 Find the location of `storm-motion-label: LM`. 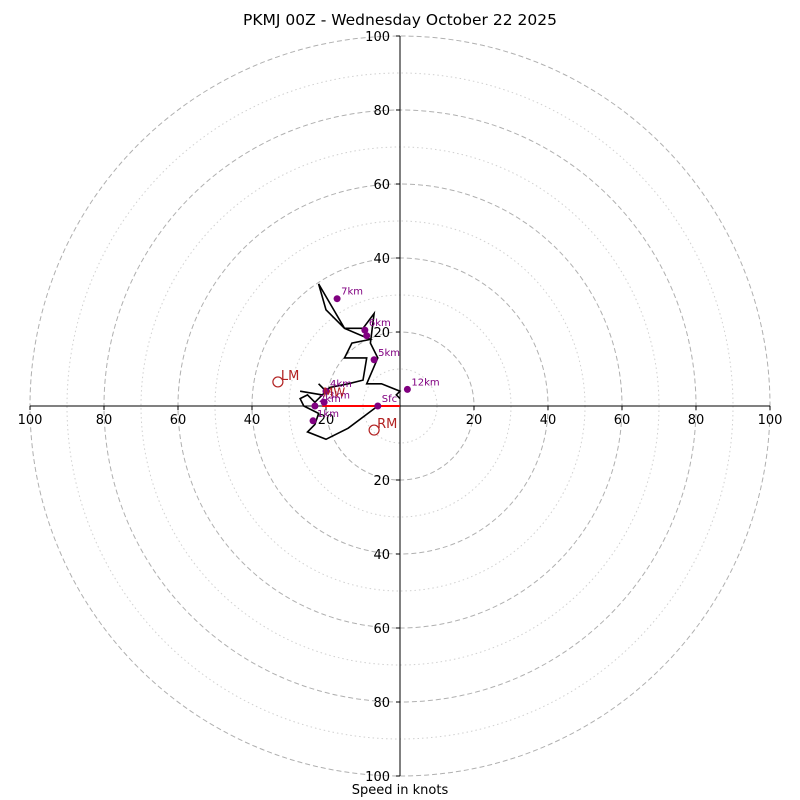

storm-motion-label: LM is located at coordinates (290, 376).